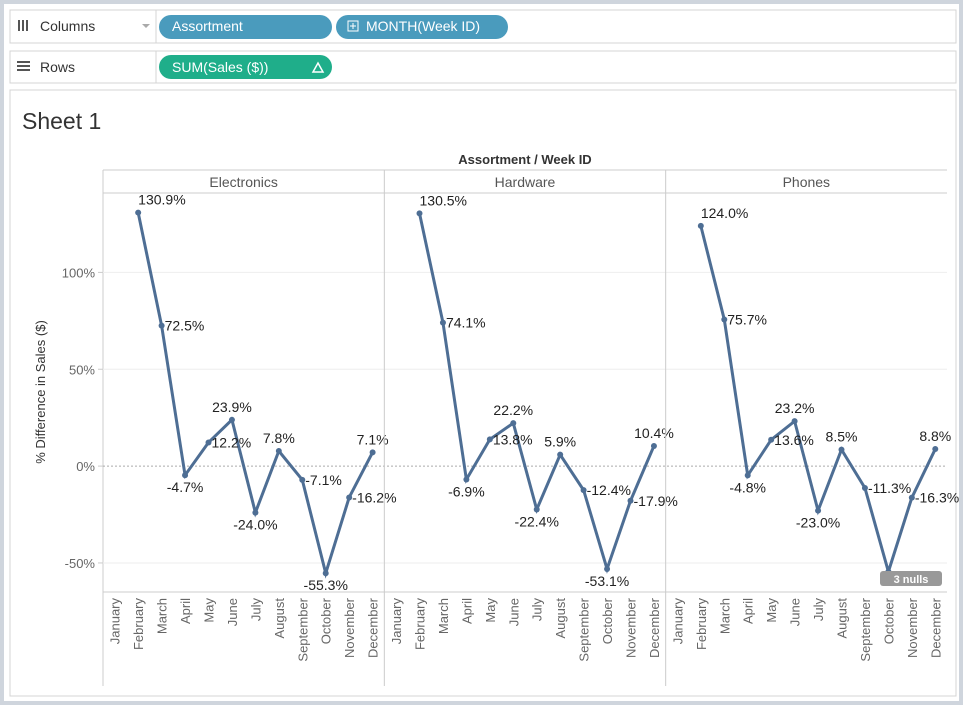  Describe the element at coordinates (466, 491) in the screenshot. I see `data-label: -6.9%` at that location.